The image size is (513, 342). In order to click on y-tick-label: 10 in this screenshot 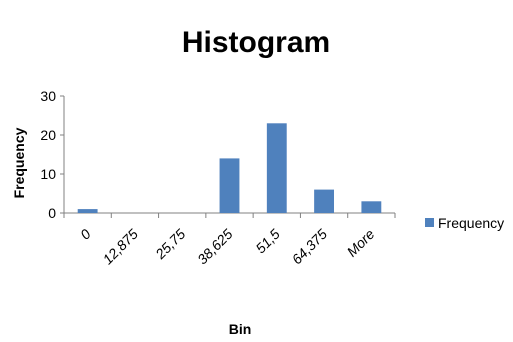, I will do `click(48, 174)`.